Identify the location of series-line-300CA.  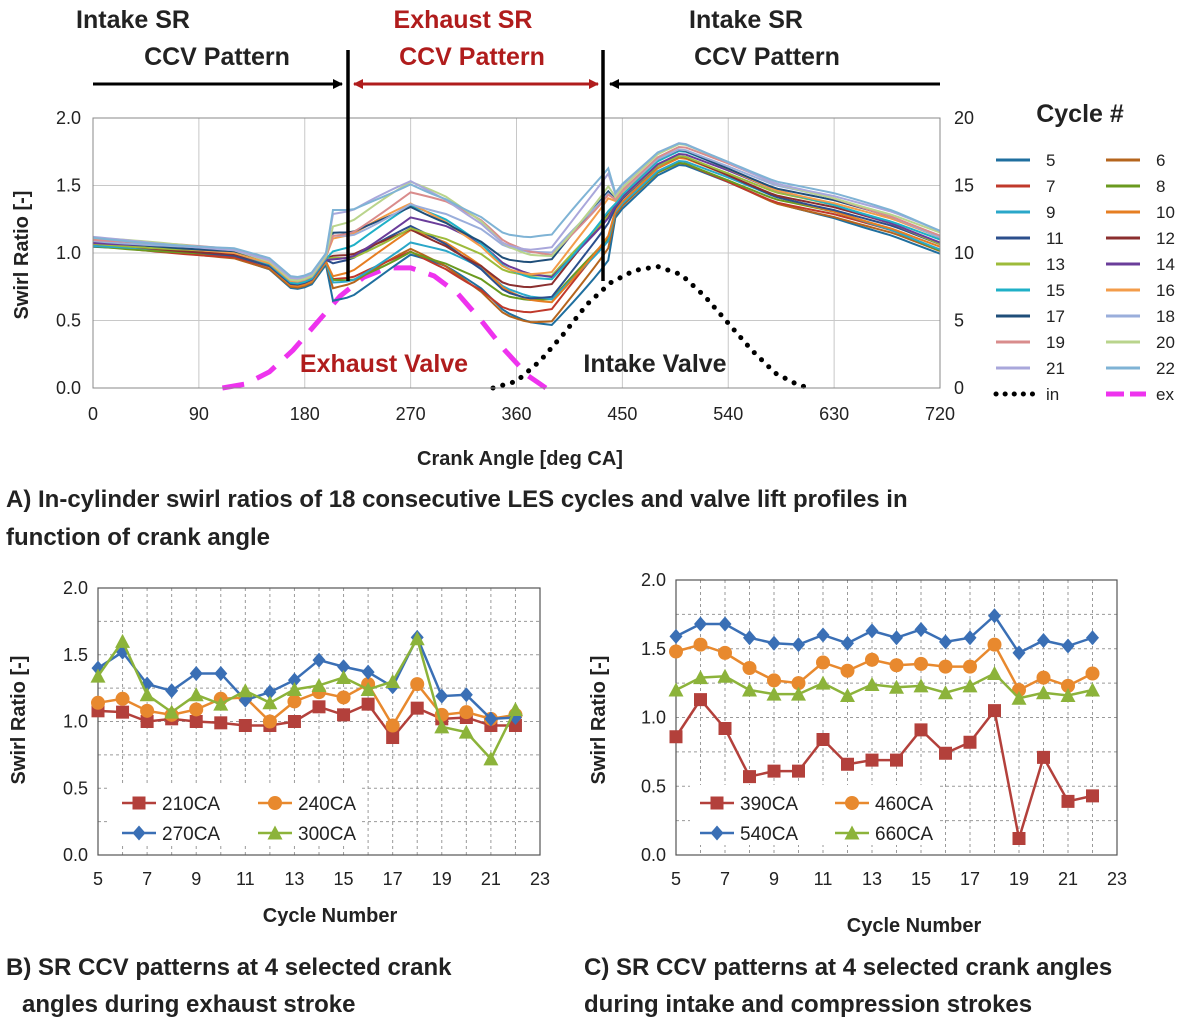
(306, 698).